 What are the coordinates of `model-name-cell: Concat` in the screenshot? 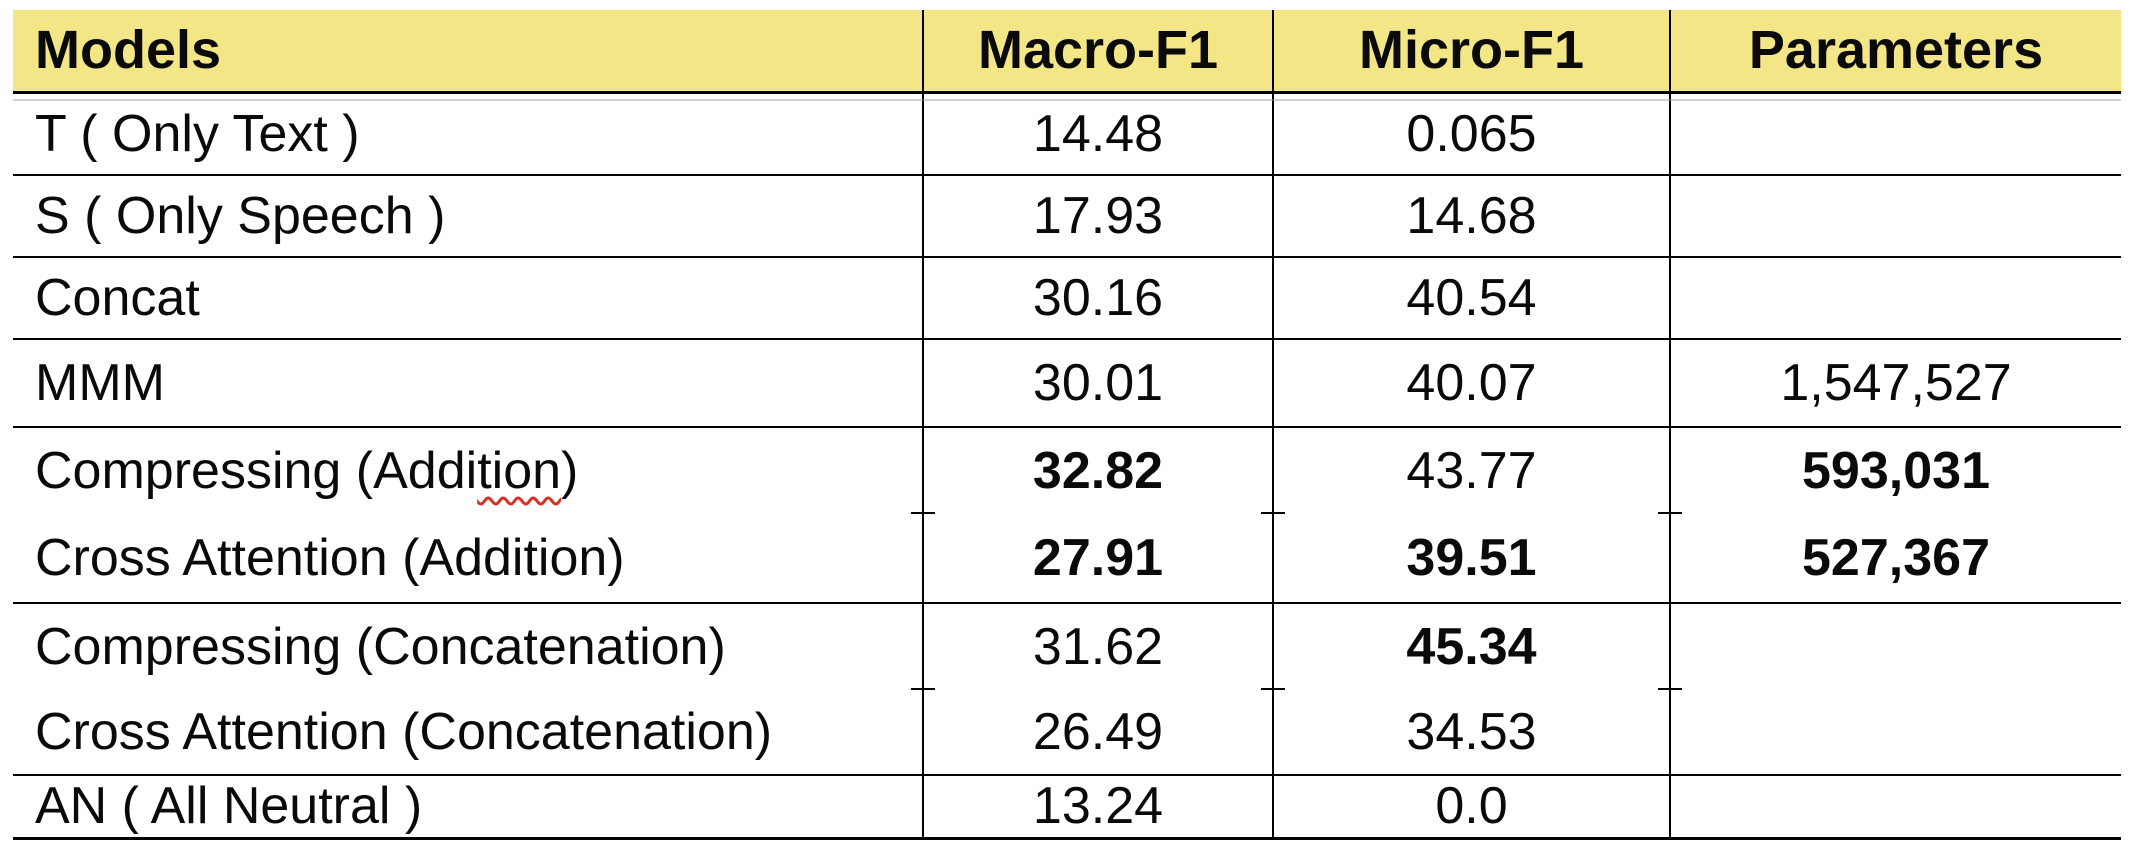 It's located at (468, 298).